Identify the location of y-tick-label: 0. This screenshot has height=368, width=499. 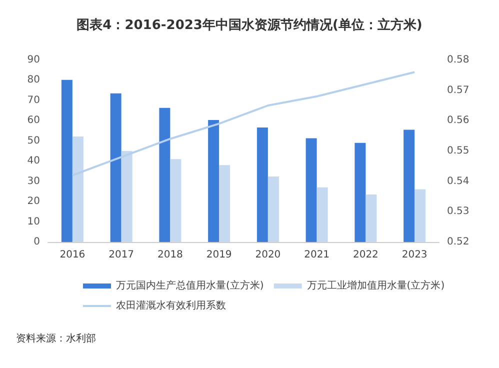
(37, 242).